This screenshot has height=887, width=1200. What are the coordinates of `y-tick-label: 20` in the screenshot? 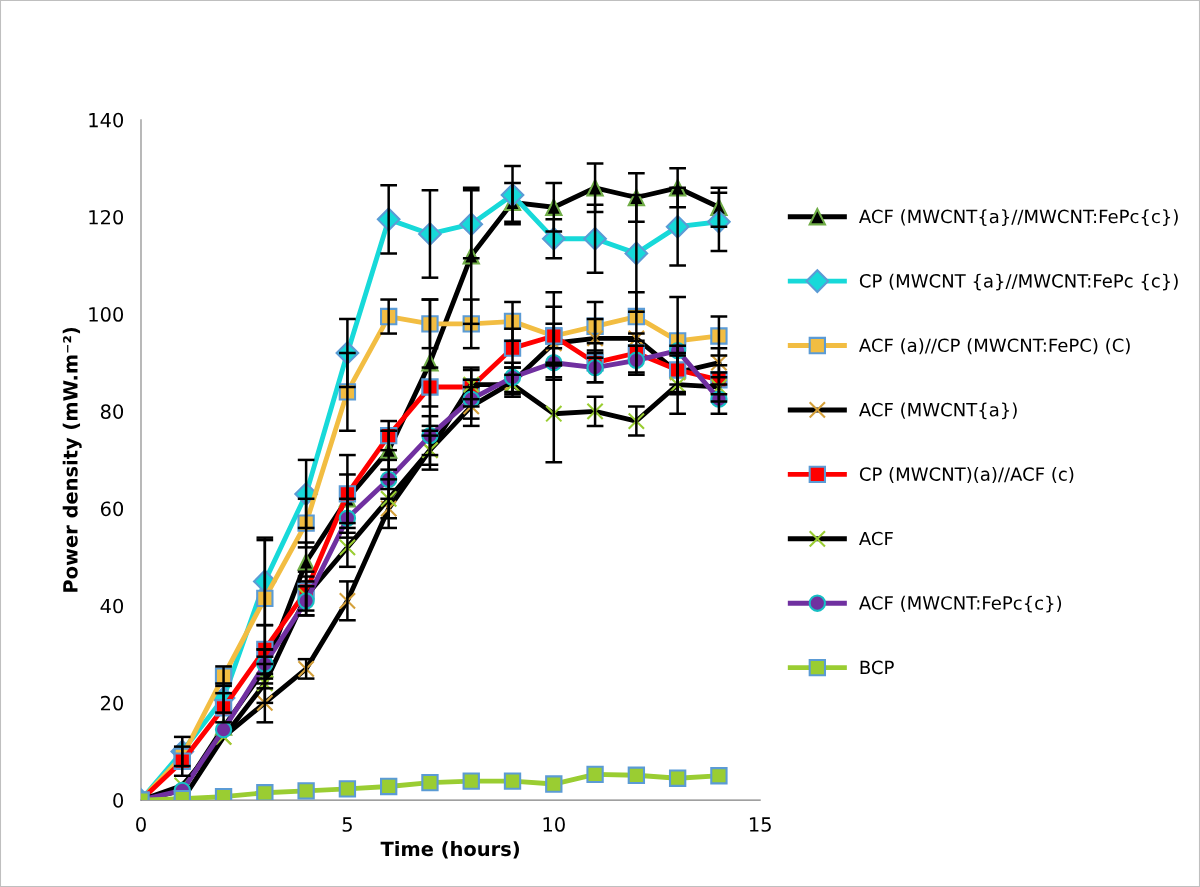 It's located at (112, 703).